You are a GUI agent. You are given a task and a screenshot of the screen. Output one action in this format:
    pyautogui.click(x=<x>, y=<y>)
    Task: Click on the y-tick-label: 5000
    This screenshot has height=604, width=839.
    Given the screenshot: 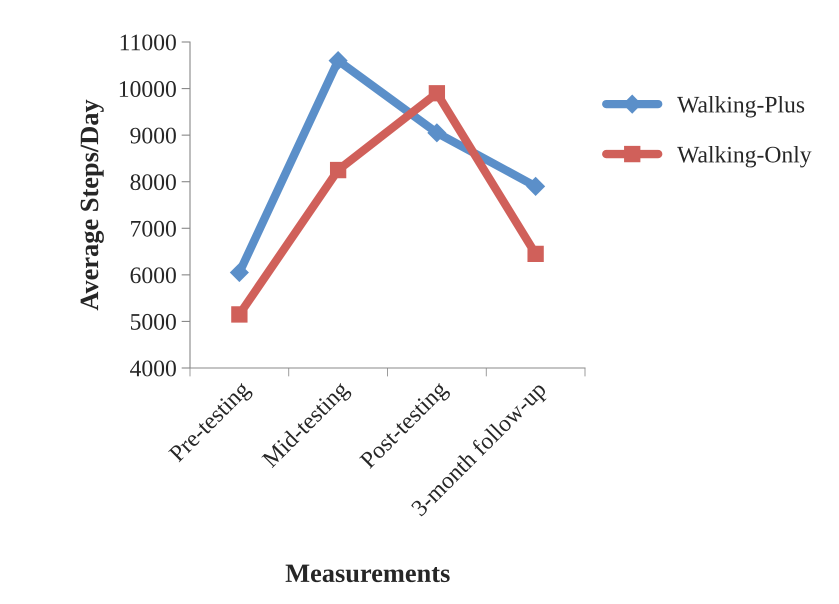 What is the action you would take?
    pyautogui.click(x=153, y=322)
    